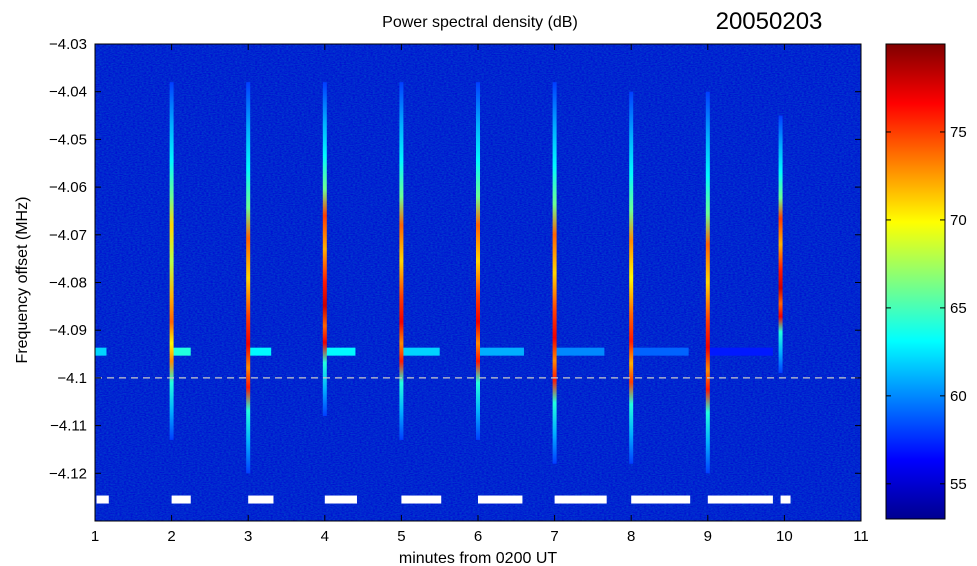  Describe the element at coordinates (68, 44) in the screenshot. I see `y-tick-label: −4.03` at that location.